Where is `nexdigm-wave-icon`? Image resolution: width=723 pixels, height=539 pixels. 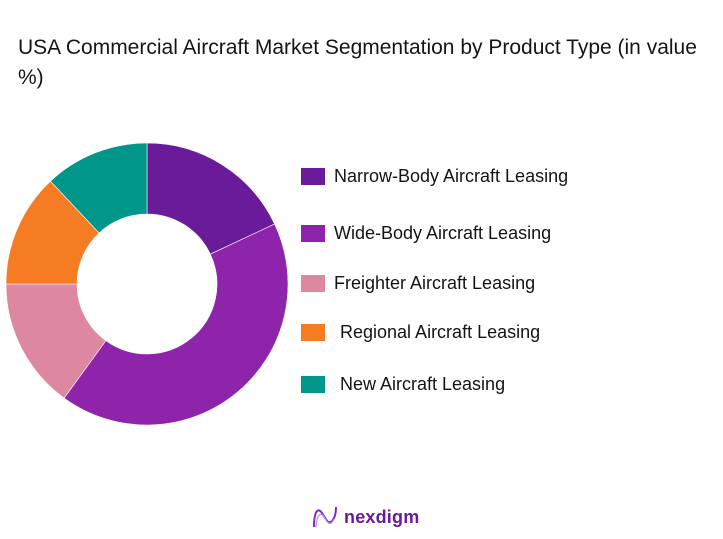 nexdigm-wave-icon is located at coordinates (325, 517).